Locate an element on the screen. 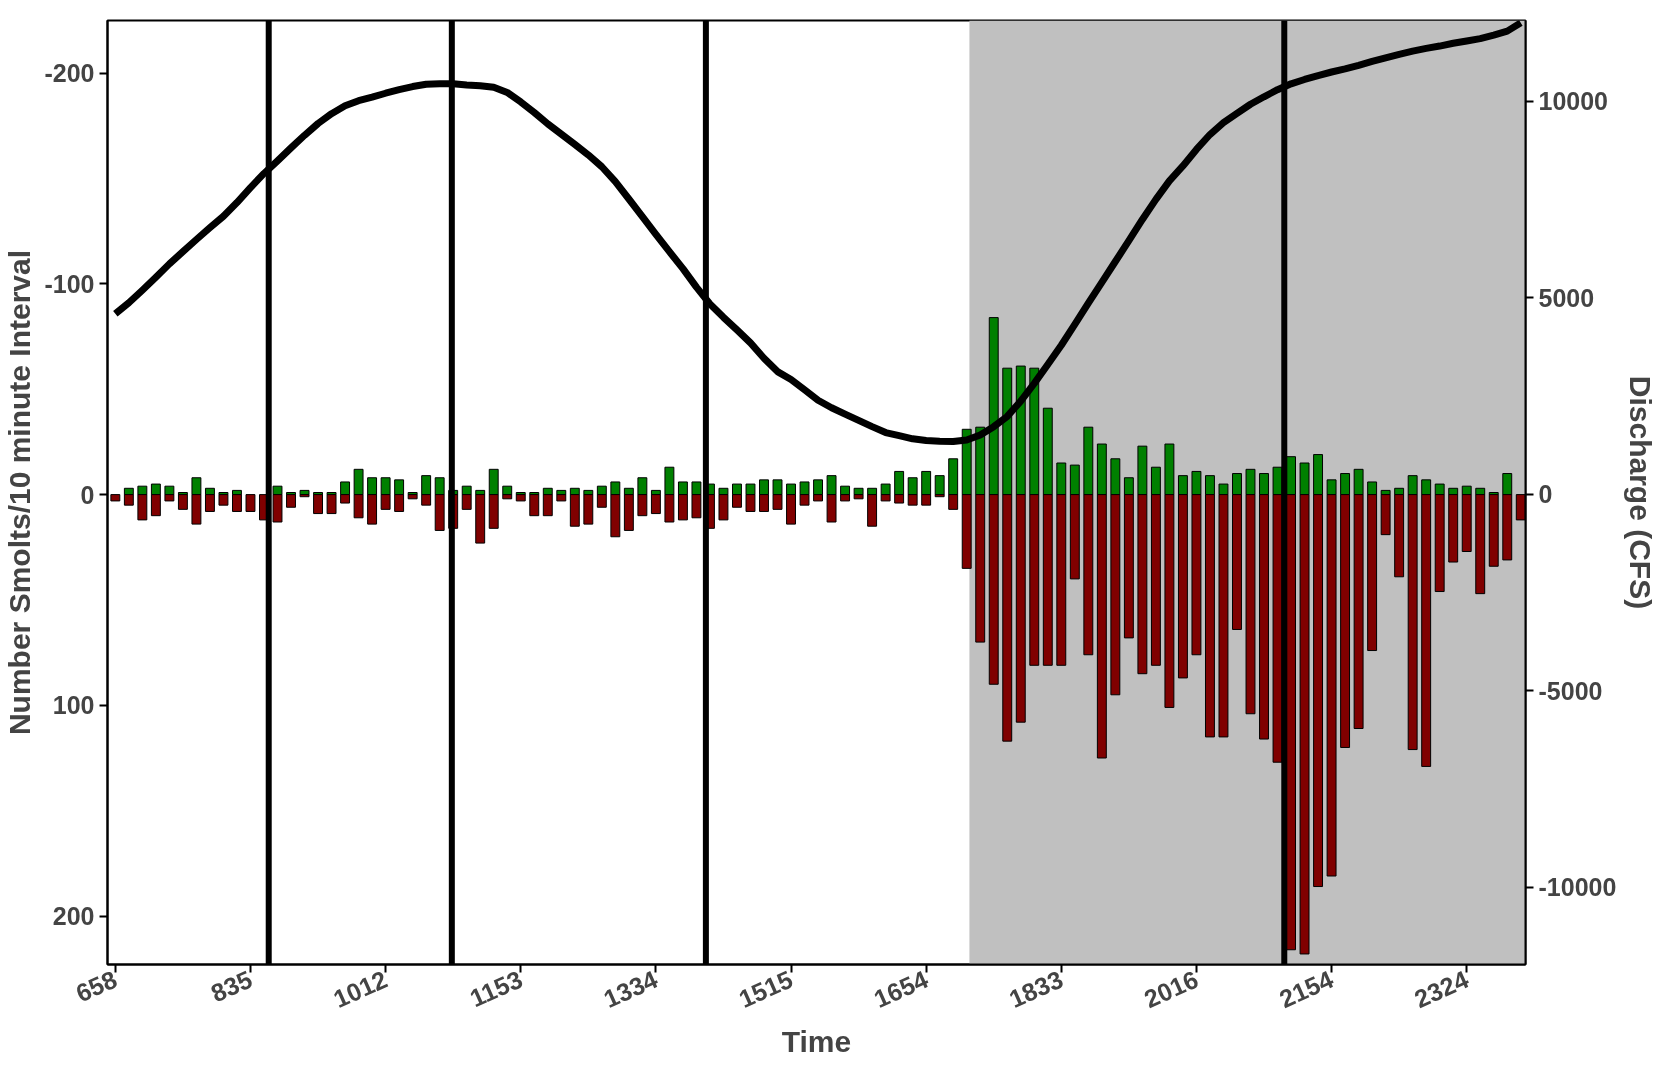 This screenshot has height=1075, width=1676. y2-tick-label: -5000 is located at coordinates (1570, 690).